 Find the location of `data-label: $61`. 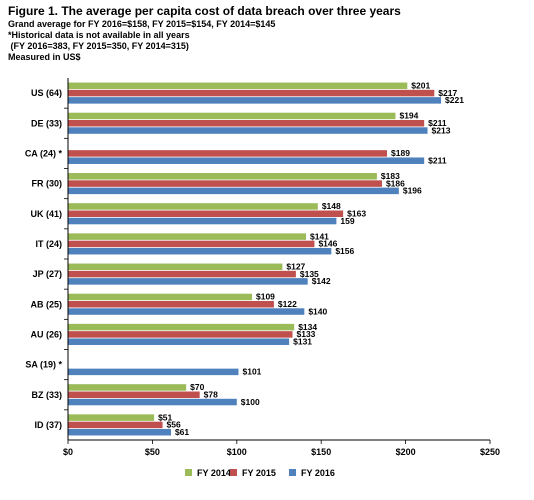

data-label: $61 is located at coordinates (182, 432).